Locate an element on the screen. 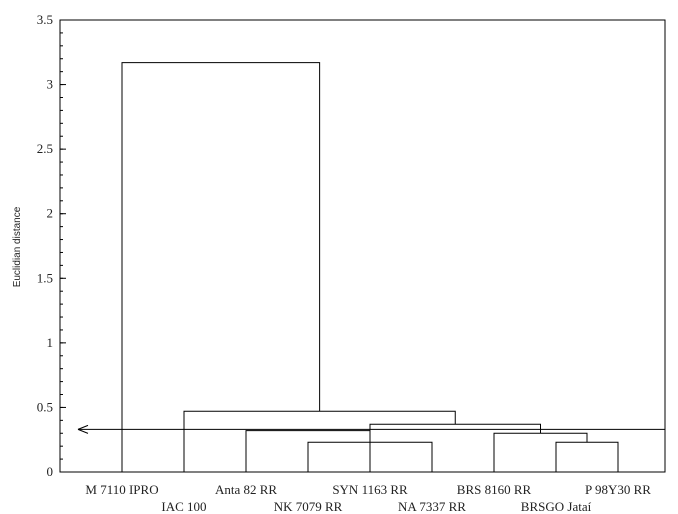 The height and width of the screenshot is (514, 678). y-tick-label: 2.5 is located at coordinates (45, 148).